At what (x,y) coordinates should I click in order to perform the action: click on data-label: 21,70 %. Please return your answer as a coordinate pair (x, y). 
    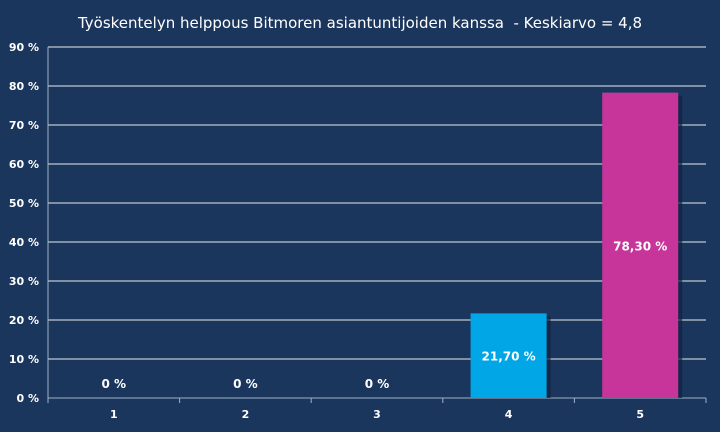
    Looking at the image, I should click on (509, 357).